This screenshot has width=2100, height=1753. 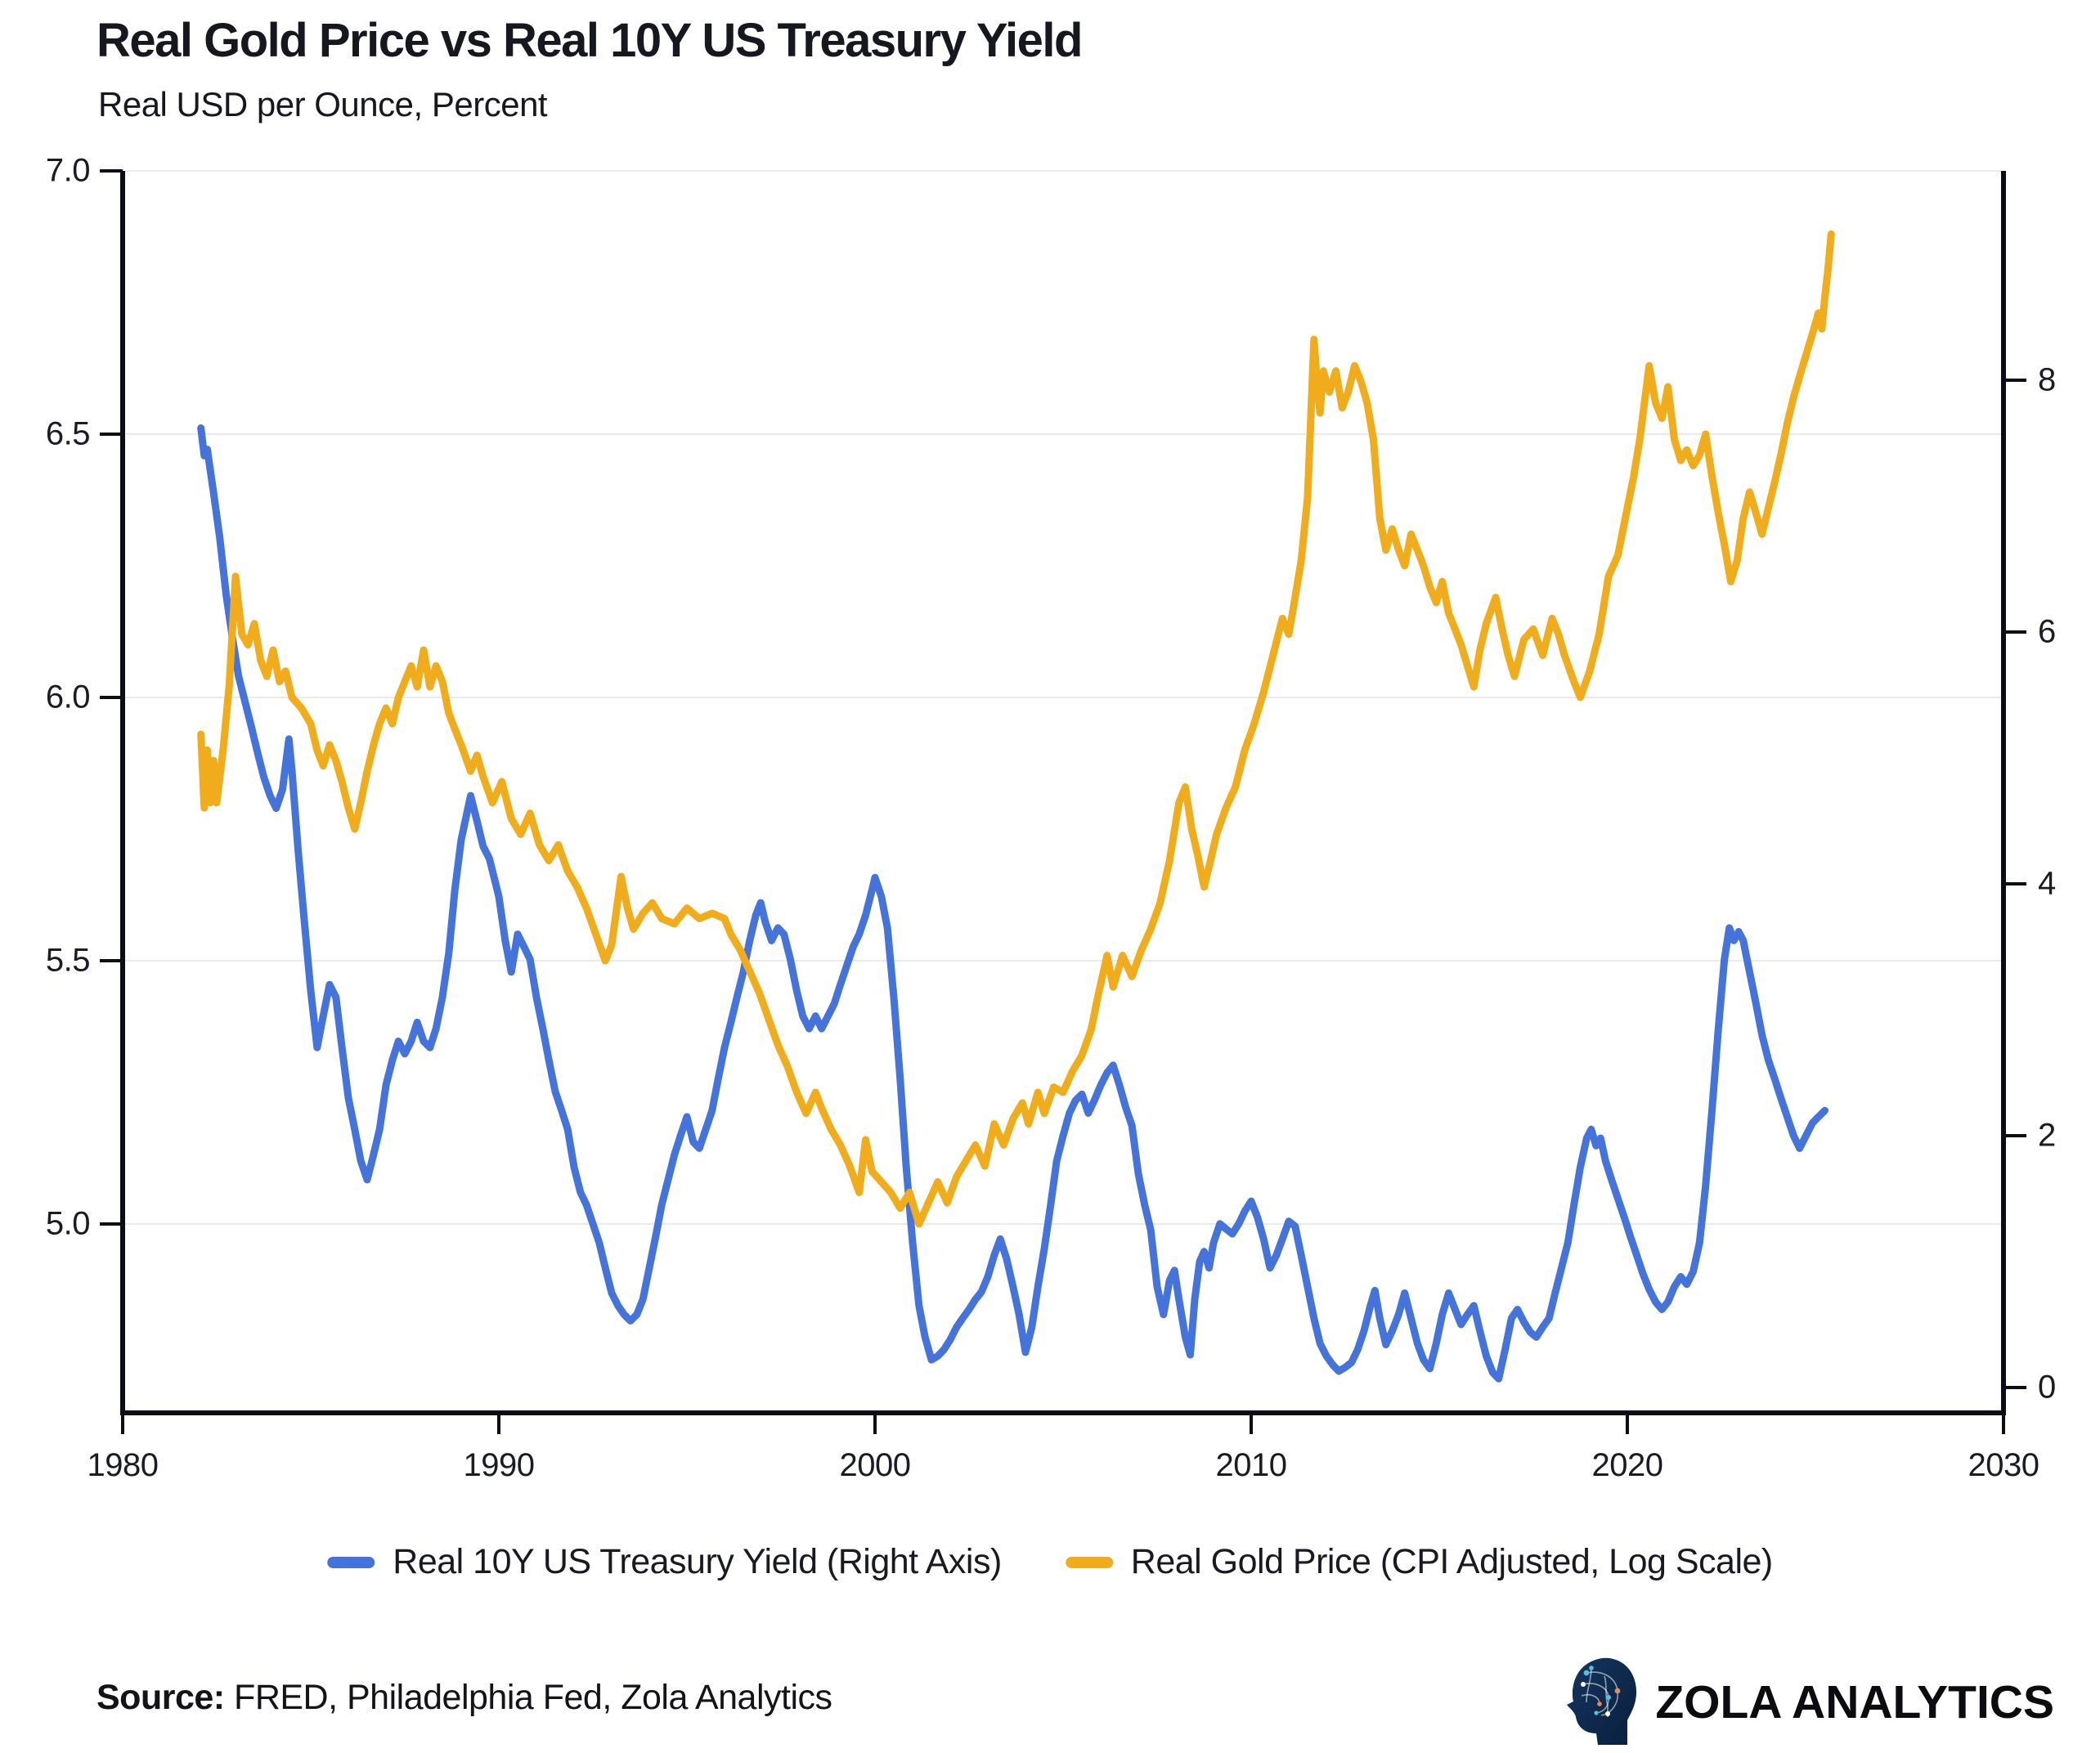 I want to click on right-axis-tick-label: 0, so click(x=2047, y=1387).